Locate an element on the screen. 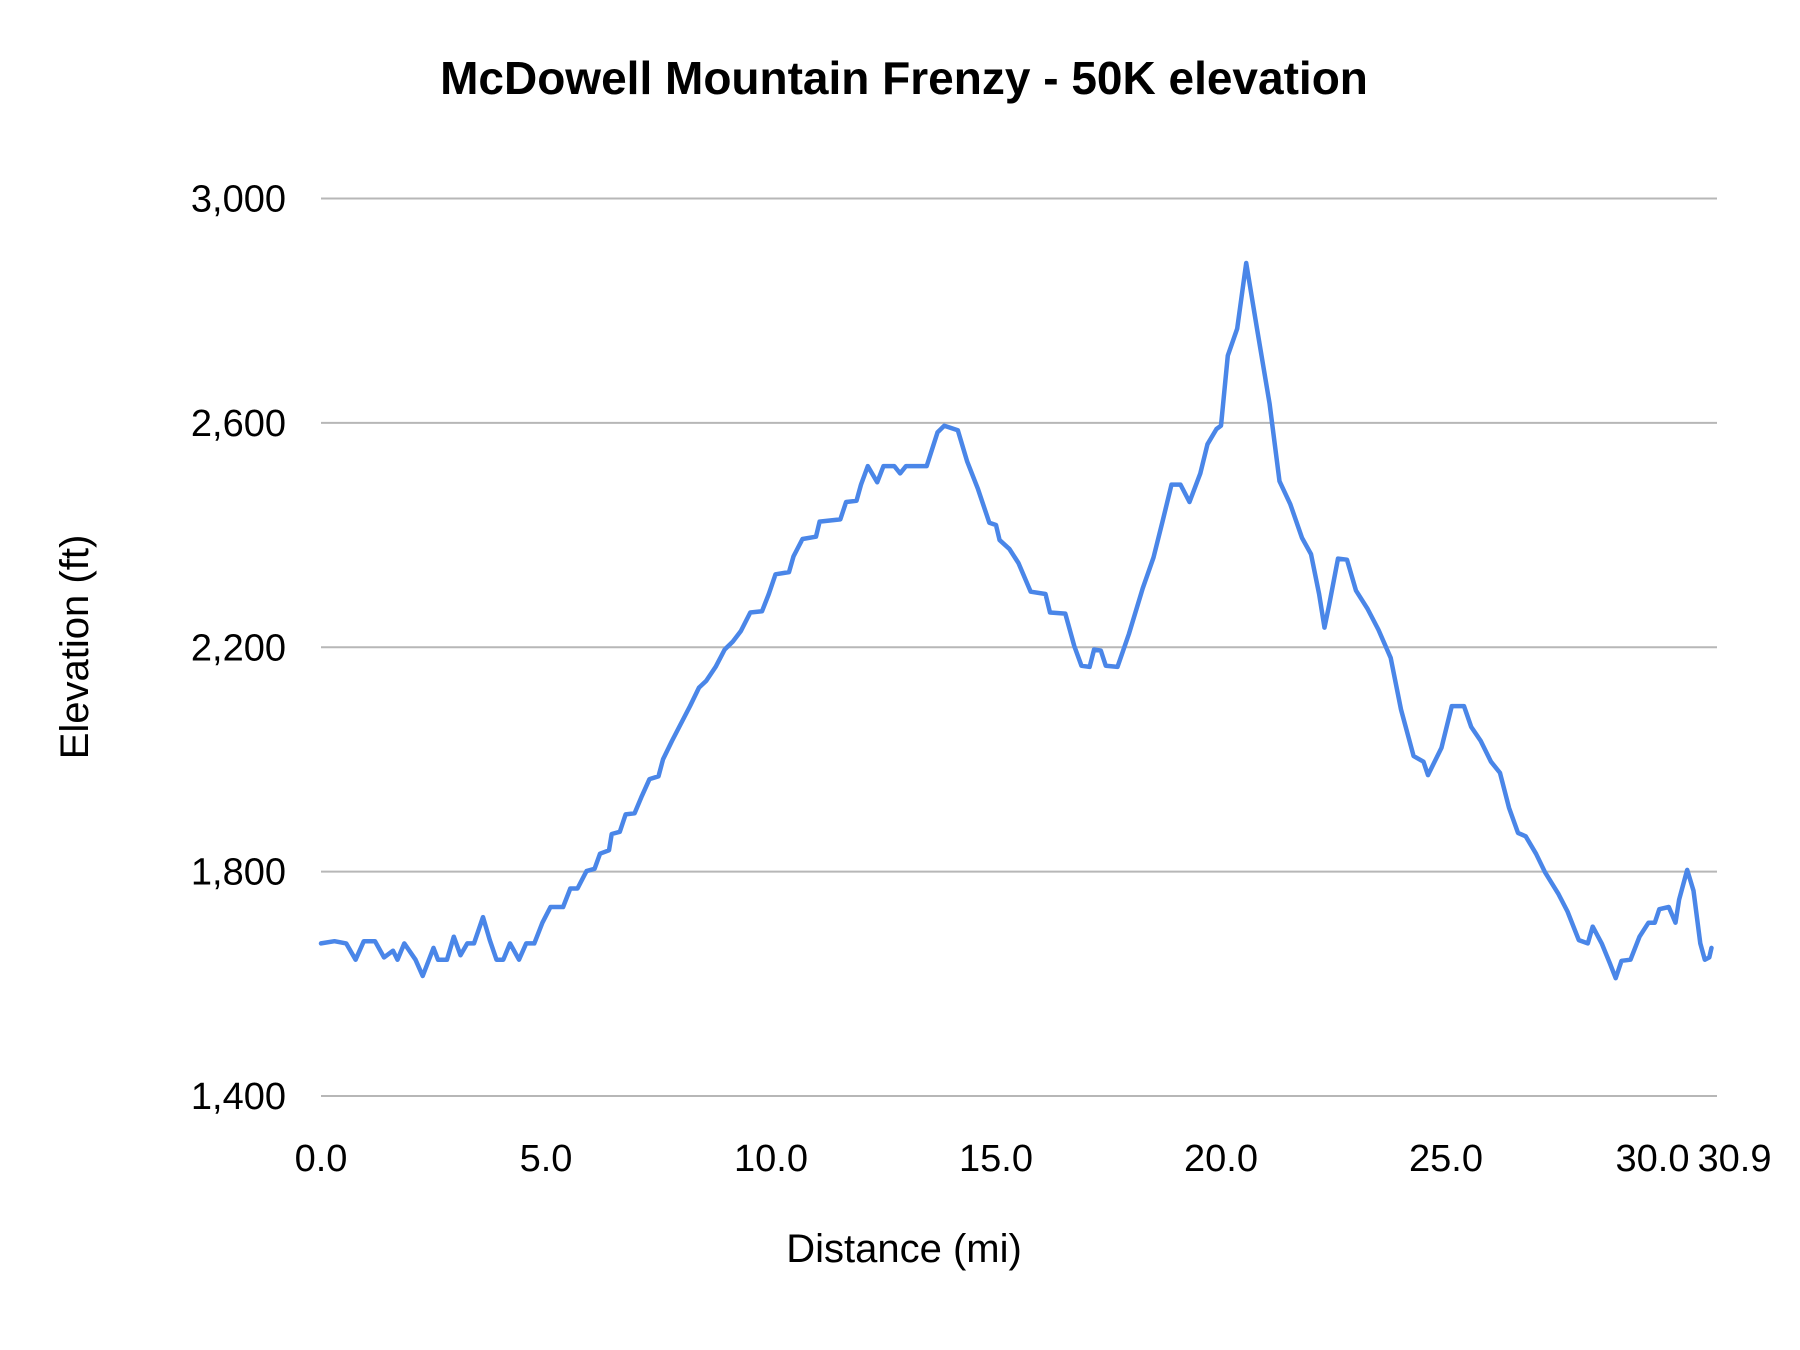 This screenshot has height=1350, width=1800. x-tick-label: 20.0 is located at coordinates (1221, 1159).